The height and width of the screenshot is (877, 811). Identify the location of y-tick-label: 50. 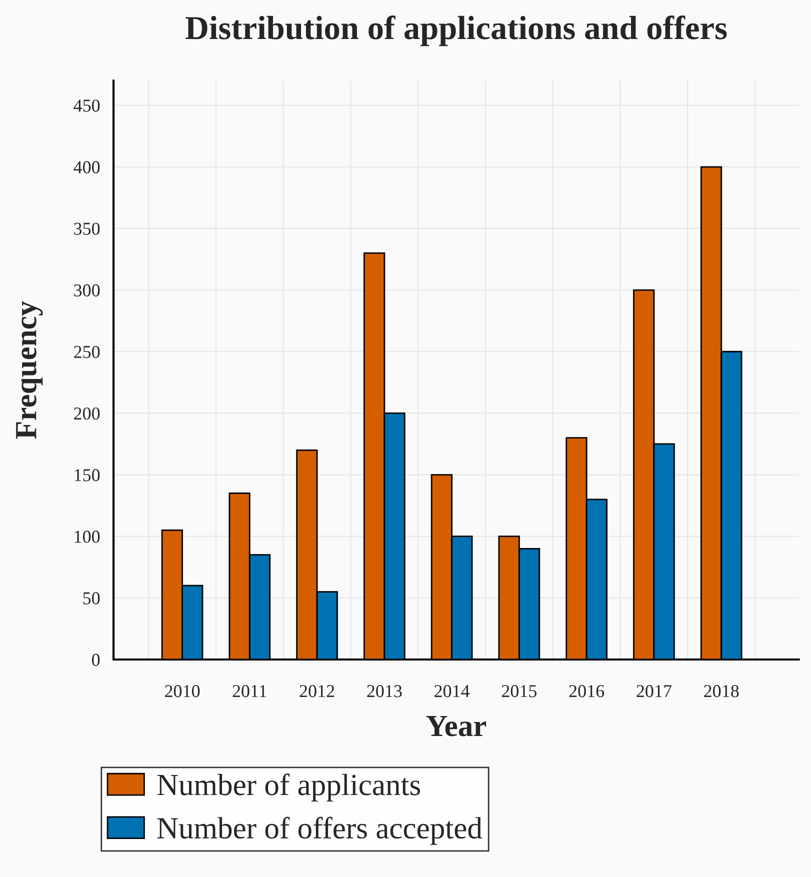
(91, 598).